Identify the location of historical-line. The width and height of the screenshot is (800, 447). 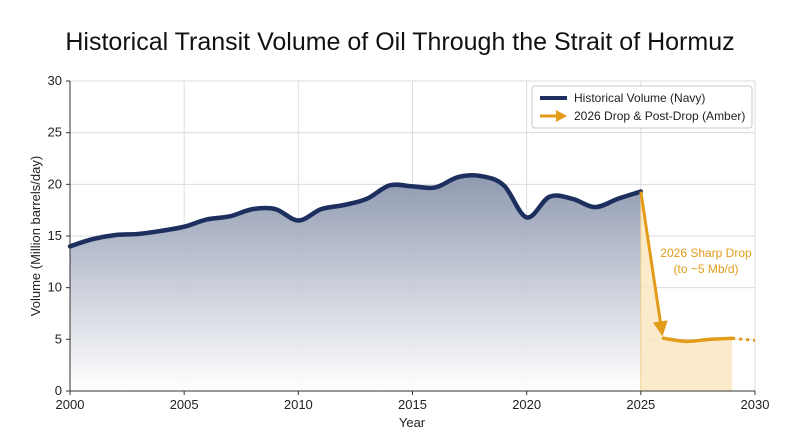
(355, 211).